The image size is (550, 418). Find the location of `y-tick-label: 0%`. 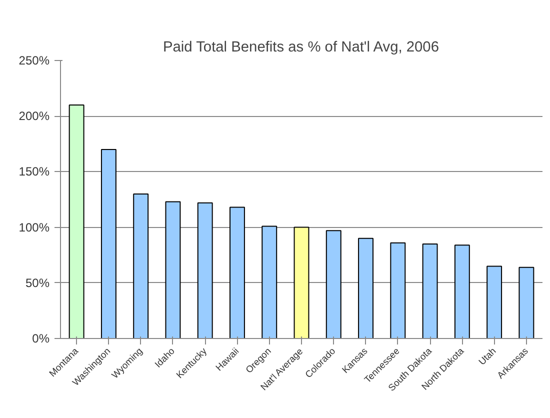

y-tick-label: 0% is located at coordinates (41, 339).